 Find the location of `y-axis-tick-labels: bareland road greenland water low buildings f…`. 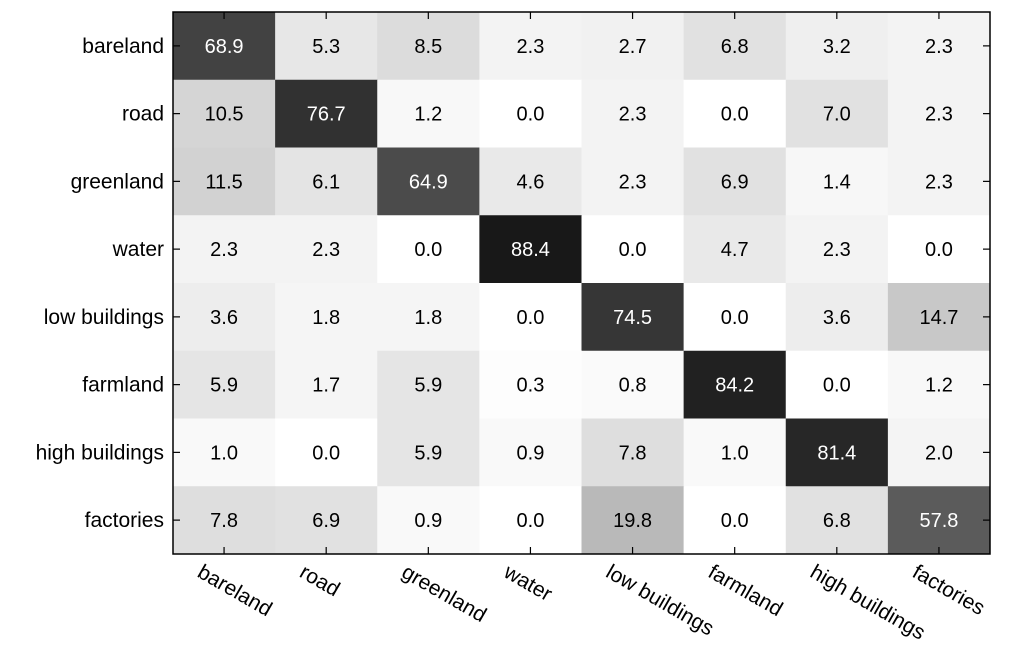

y-axis-tick-labels: bareland road greenland water low buildings f… is located at coordinates (100, 283).